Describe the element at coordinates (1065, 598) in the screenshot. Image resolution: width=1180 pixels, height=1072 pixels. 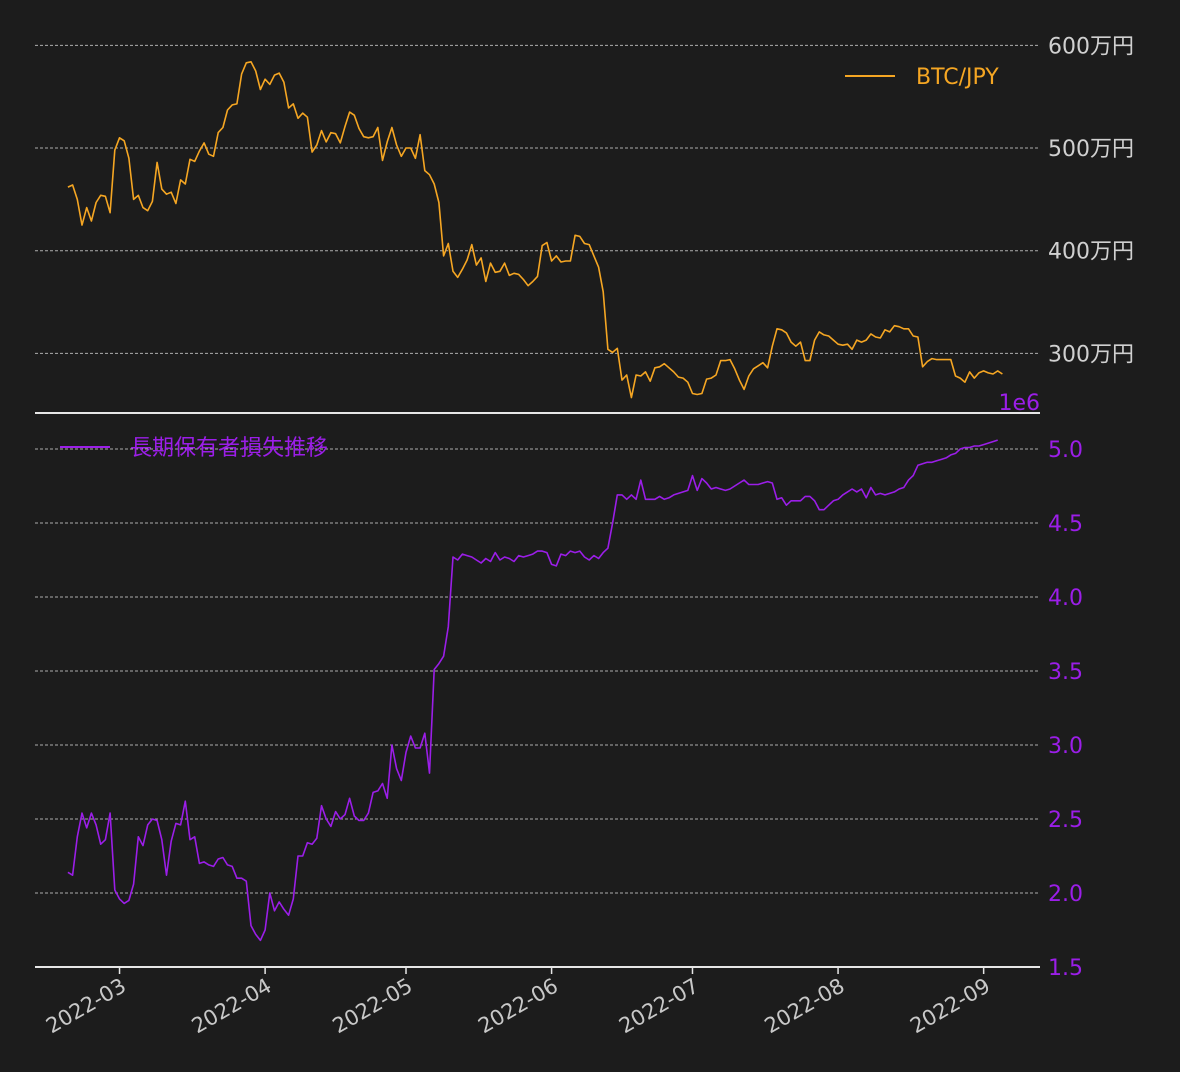
I see `y-tick-label: 4.0` at that location.